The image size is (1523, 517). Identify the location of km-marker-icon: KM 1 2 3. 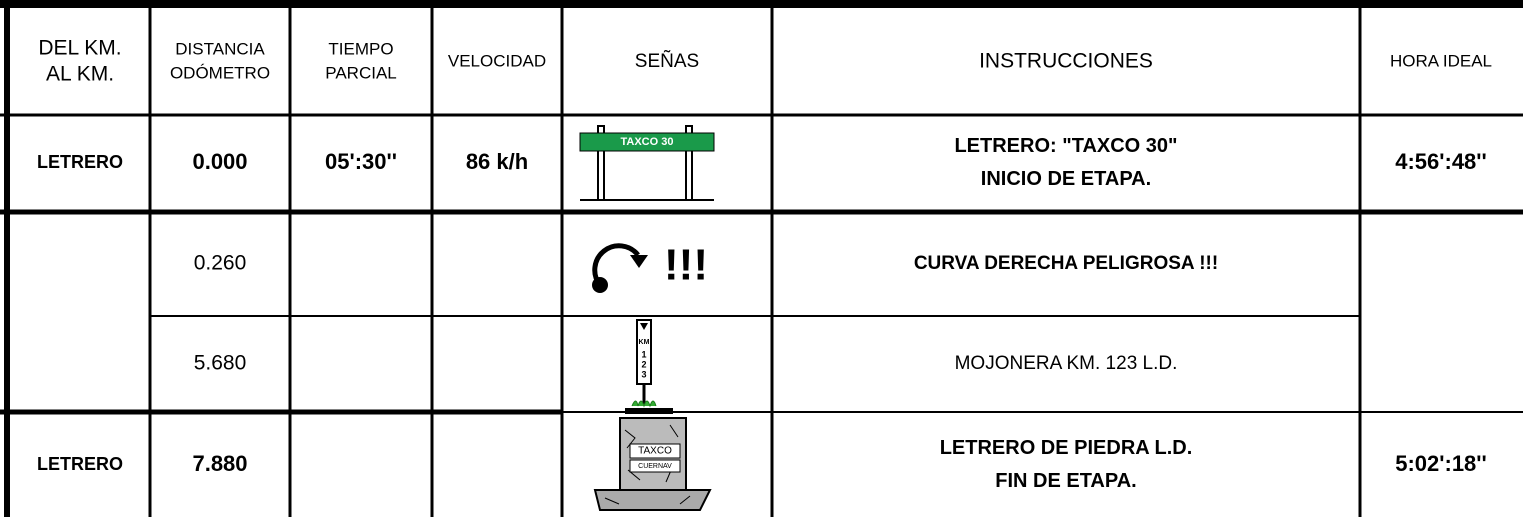
(649, 366).